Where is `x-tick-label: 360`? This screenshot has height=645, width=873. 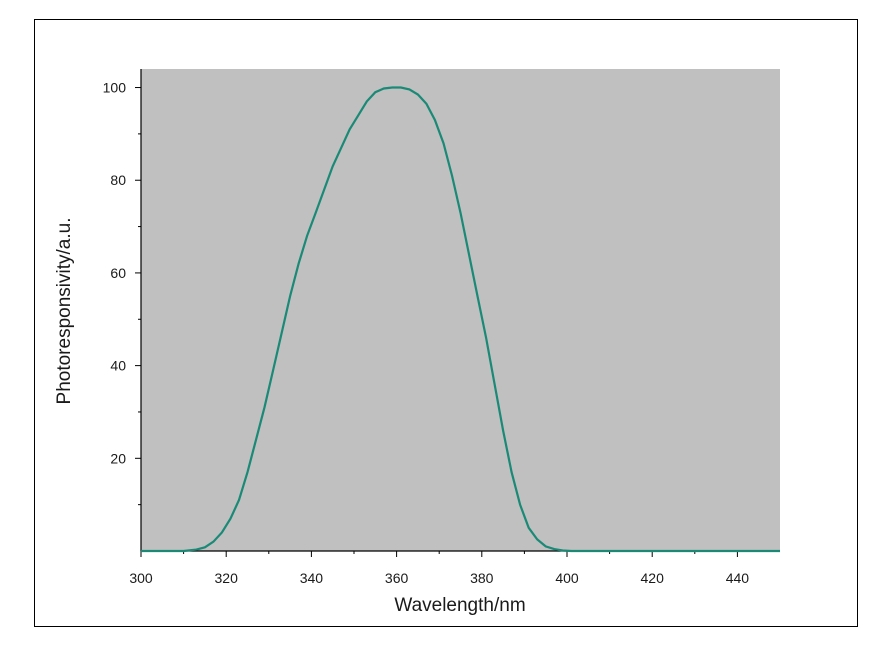 x-tick-label: 360 is located at coordinates (397, 578).